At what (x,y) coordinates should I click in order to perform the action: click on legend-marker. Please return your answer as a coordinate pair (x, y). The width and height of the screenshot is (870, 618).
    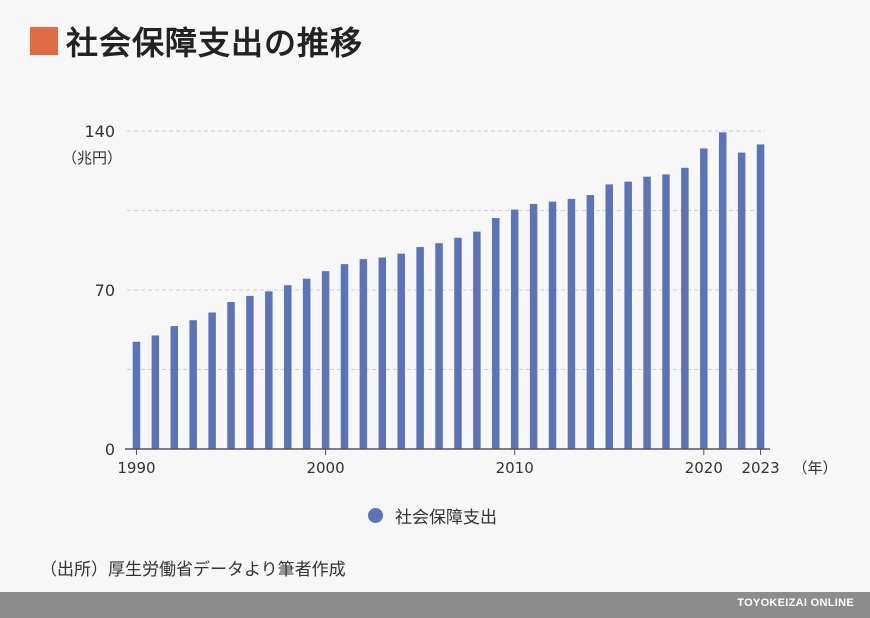
    Looking at the image, I should click on (375, 515).